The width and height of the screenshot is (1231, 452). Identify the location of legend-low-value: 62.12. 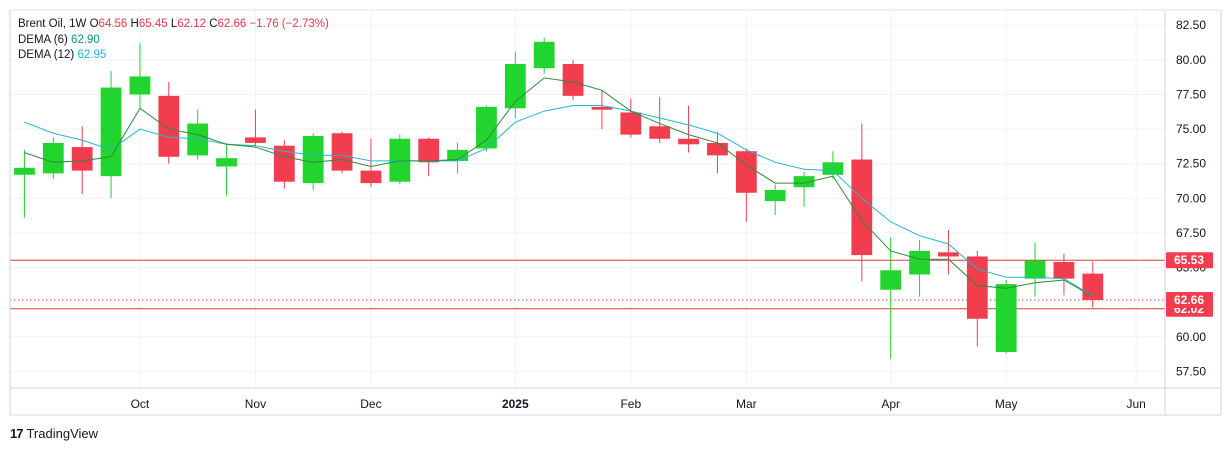
(192, 24).